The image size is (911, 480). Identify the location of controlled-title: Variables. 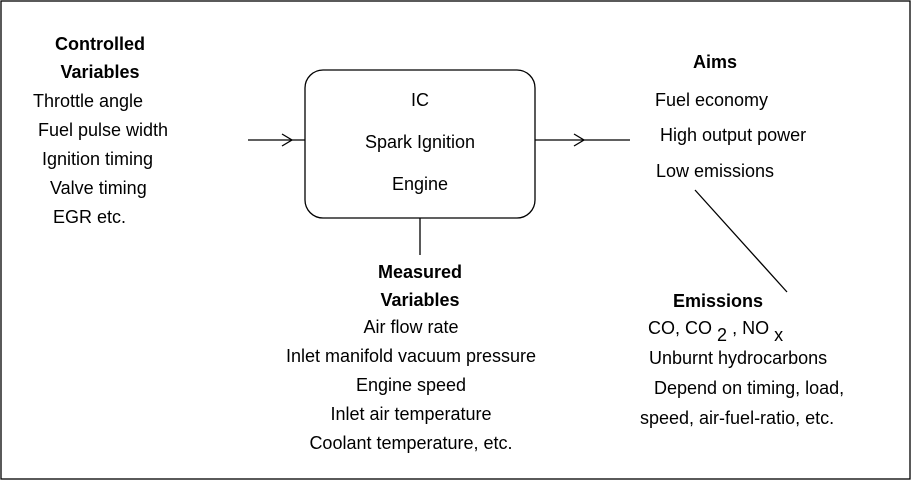
(99, 72).